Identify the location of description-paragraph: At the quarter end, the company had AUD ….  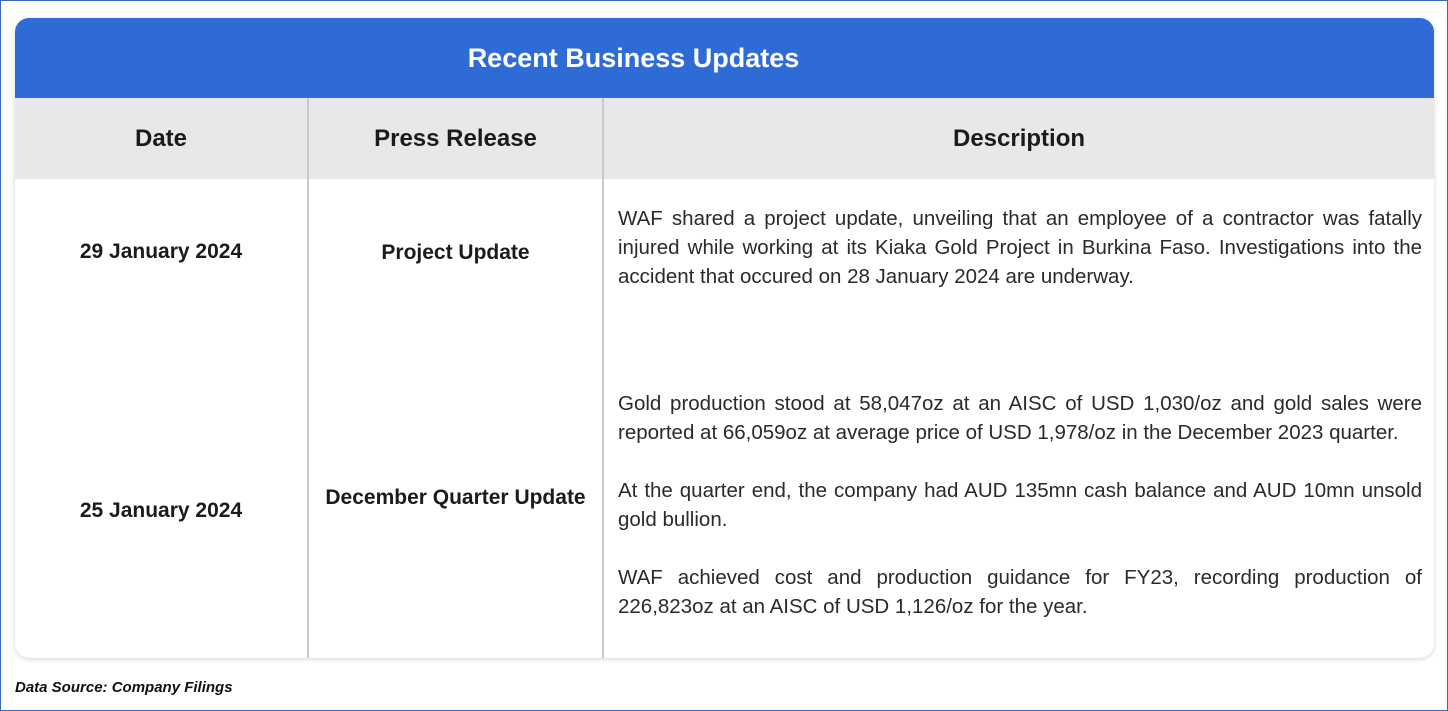
(1020, 505).